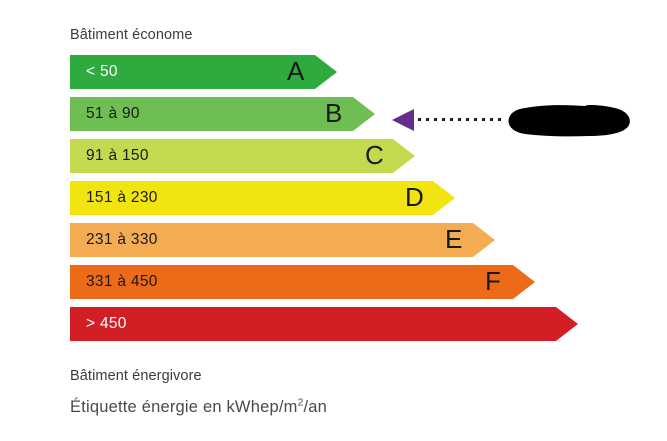 The image size is (667, 441). What do you see at coordinates (403, 120) in the screenshot?
I see `marker-triangle-icon` at bounding box center [403, 120].